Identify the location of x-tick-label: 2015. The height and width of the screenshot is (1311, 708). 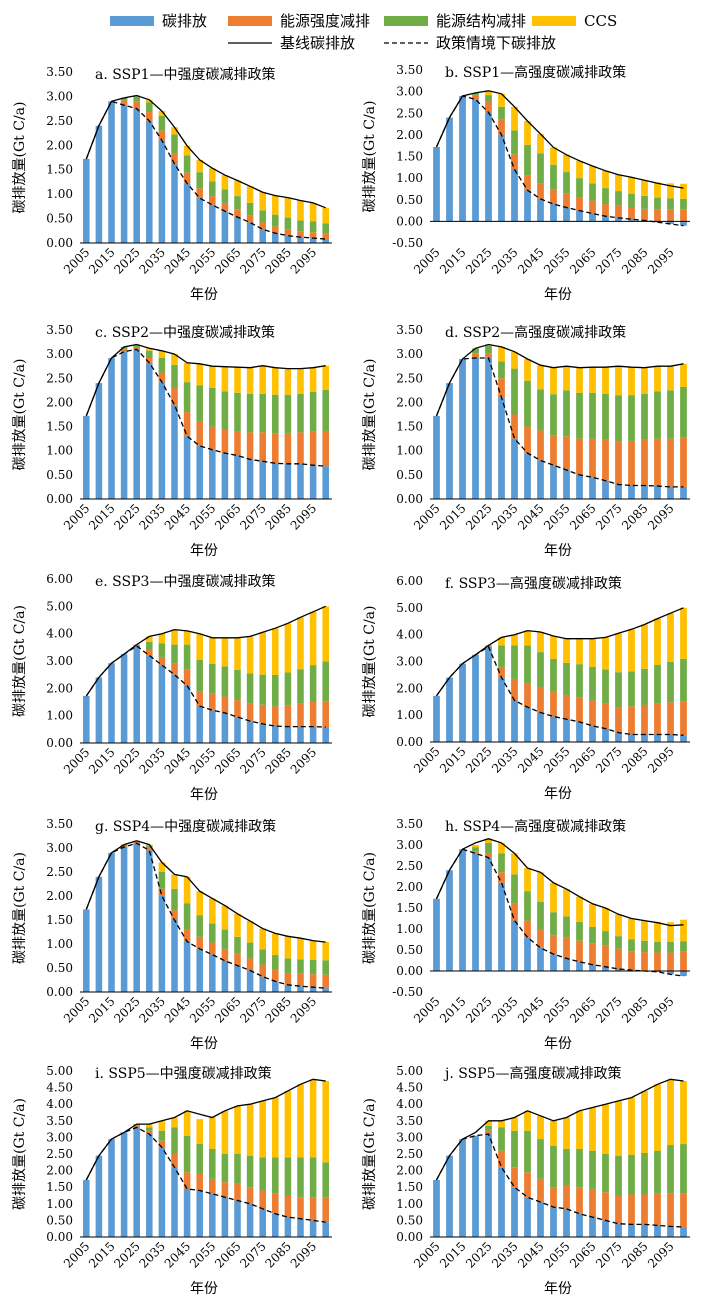
(101, 1254).